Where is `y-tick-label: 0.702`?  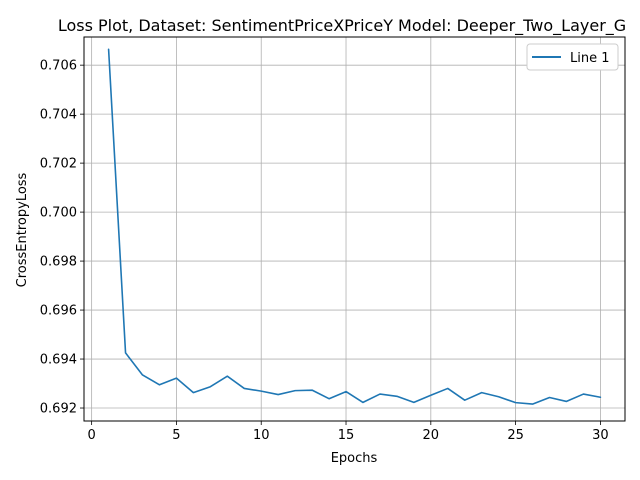
y-tick-label: 0.702 is located at coordinates (58, 164).